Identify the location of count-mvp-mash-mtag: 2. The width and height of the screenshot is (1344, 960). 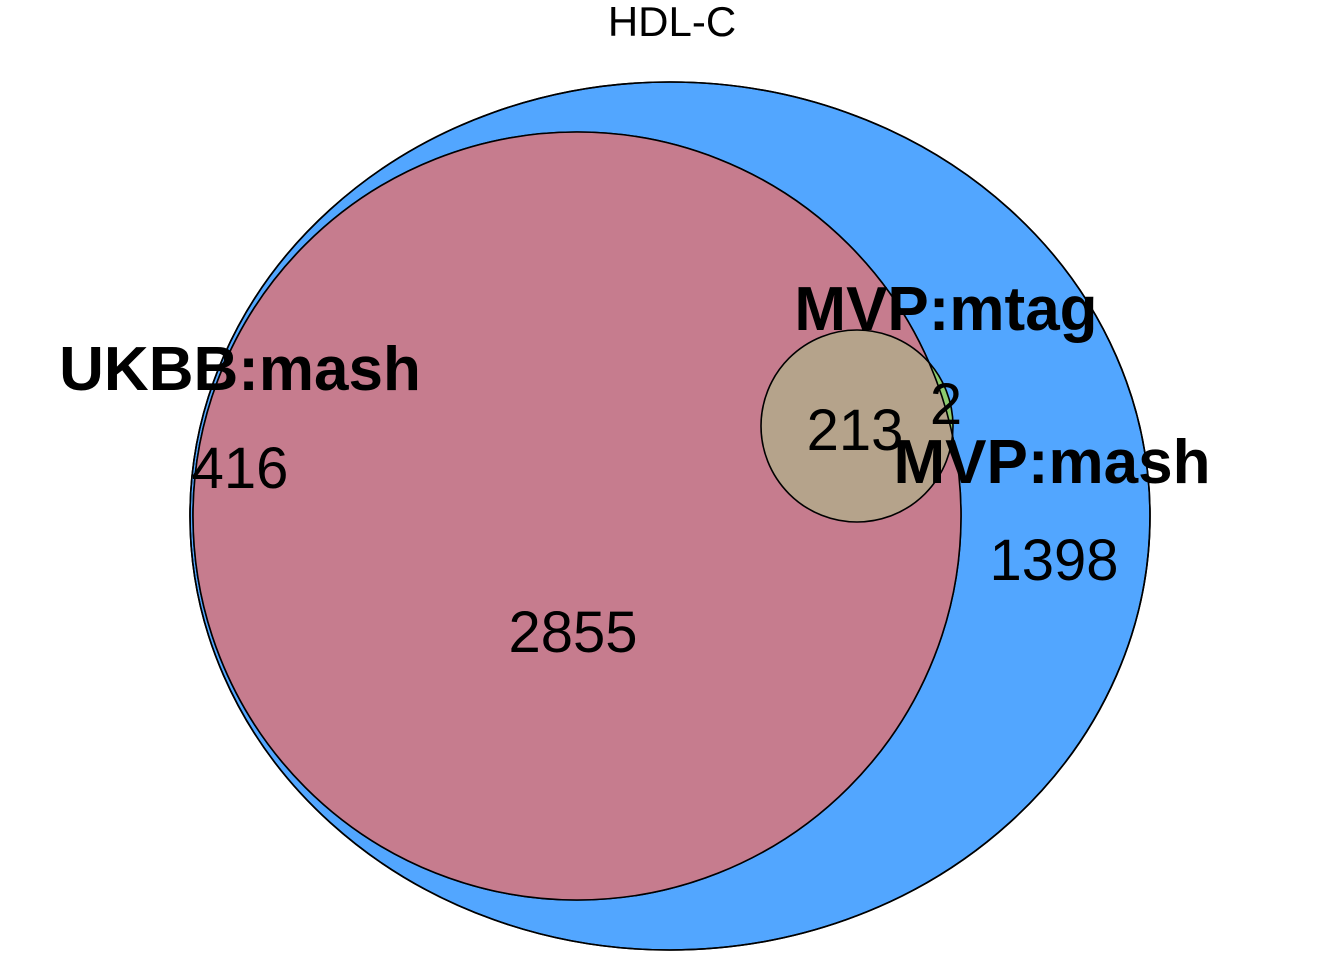
(946, 404).